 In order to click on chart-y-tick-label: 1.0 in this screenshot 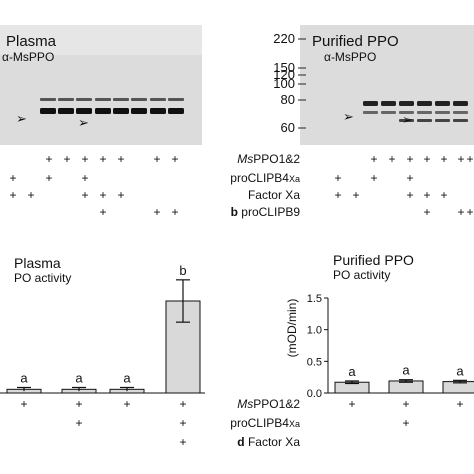, I will do `click(314, 331)`.